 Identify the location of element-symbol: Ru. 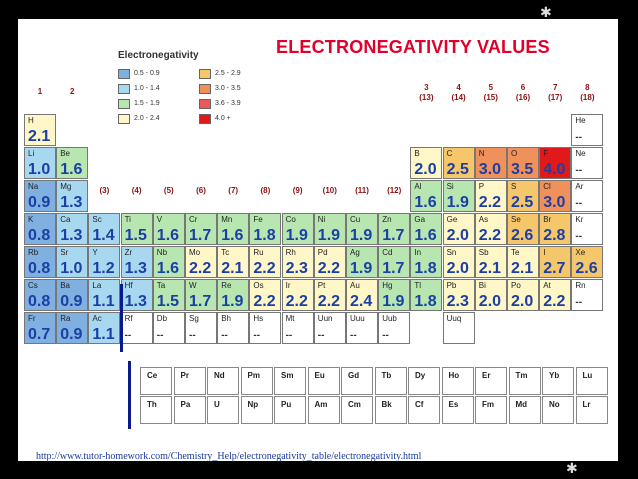
(258, 252).